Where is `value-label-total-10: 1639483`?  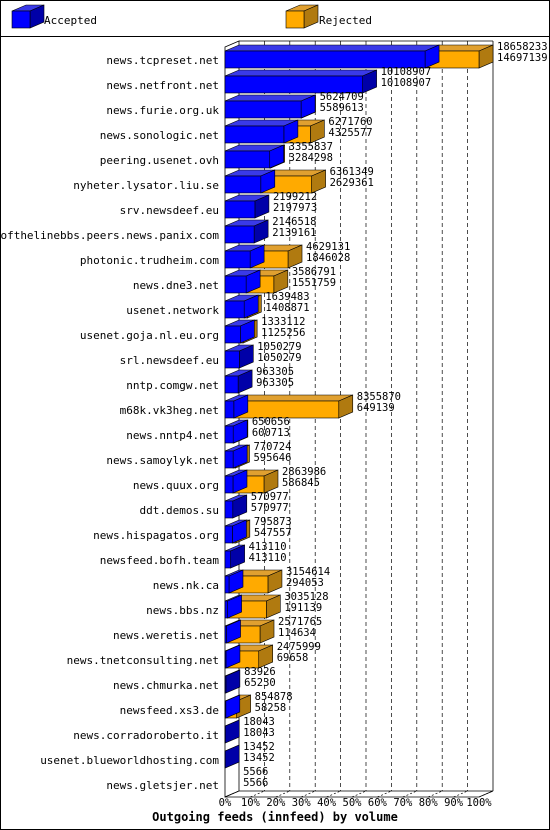 value-label-total-10: 1639483 is located at coordinates (287, 297).